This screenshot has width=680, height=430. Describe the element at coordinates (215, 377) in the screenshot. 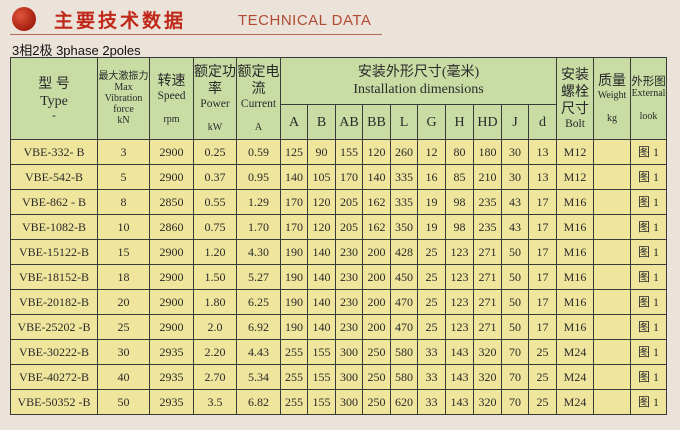

I see `table-cell: 2.70` at that location.